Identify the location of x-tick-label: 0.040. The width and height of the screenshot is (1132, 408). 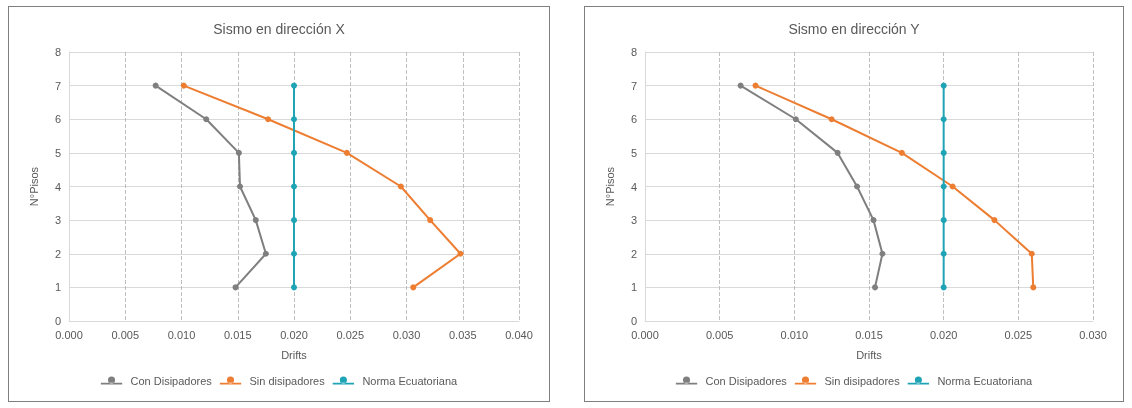
(519, 334).